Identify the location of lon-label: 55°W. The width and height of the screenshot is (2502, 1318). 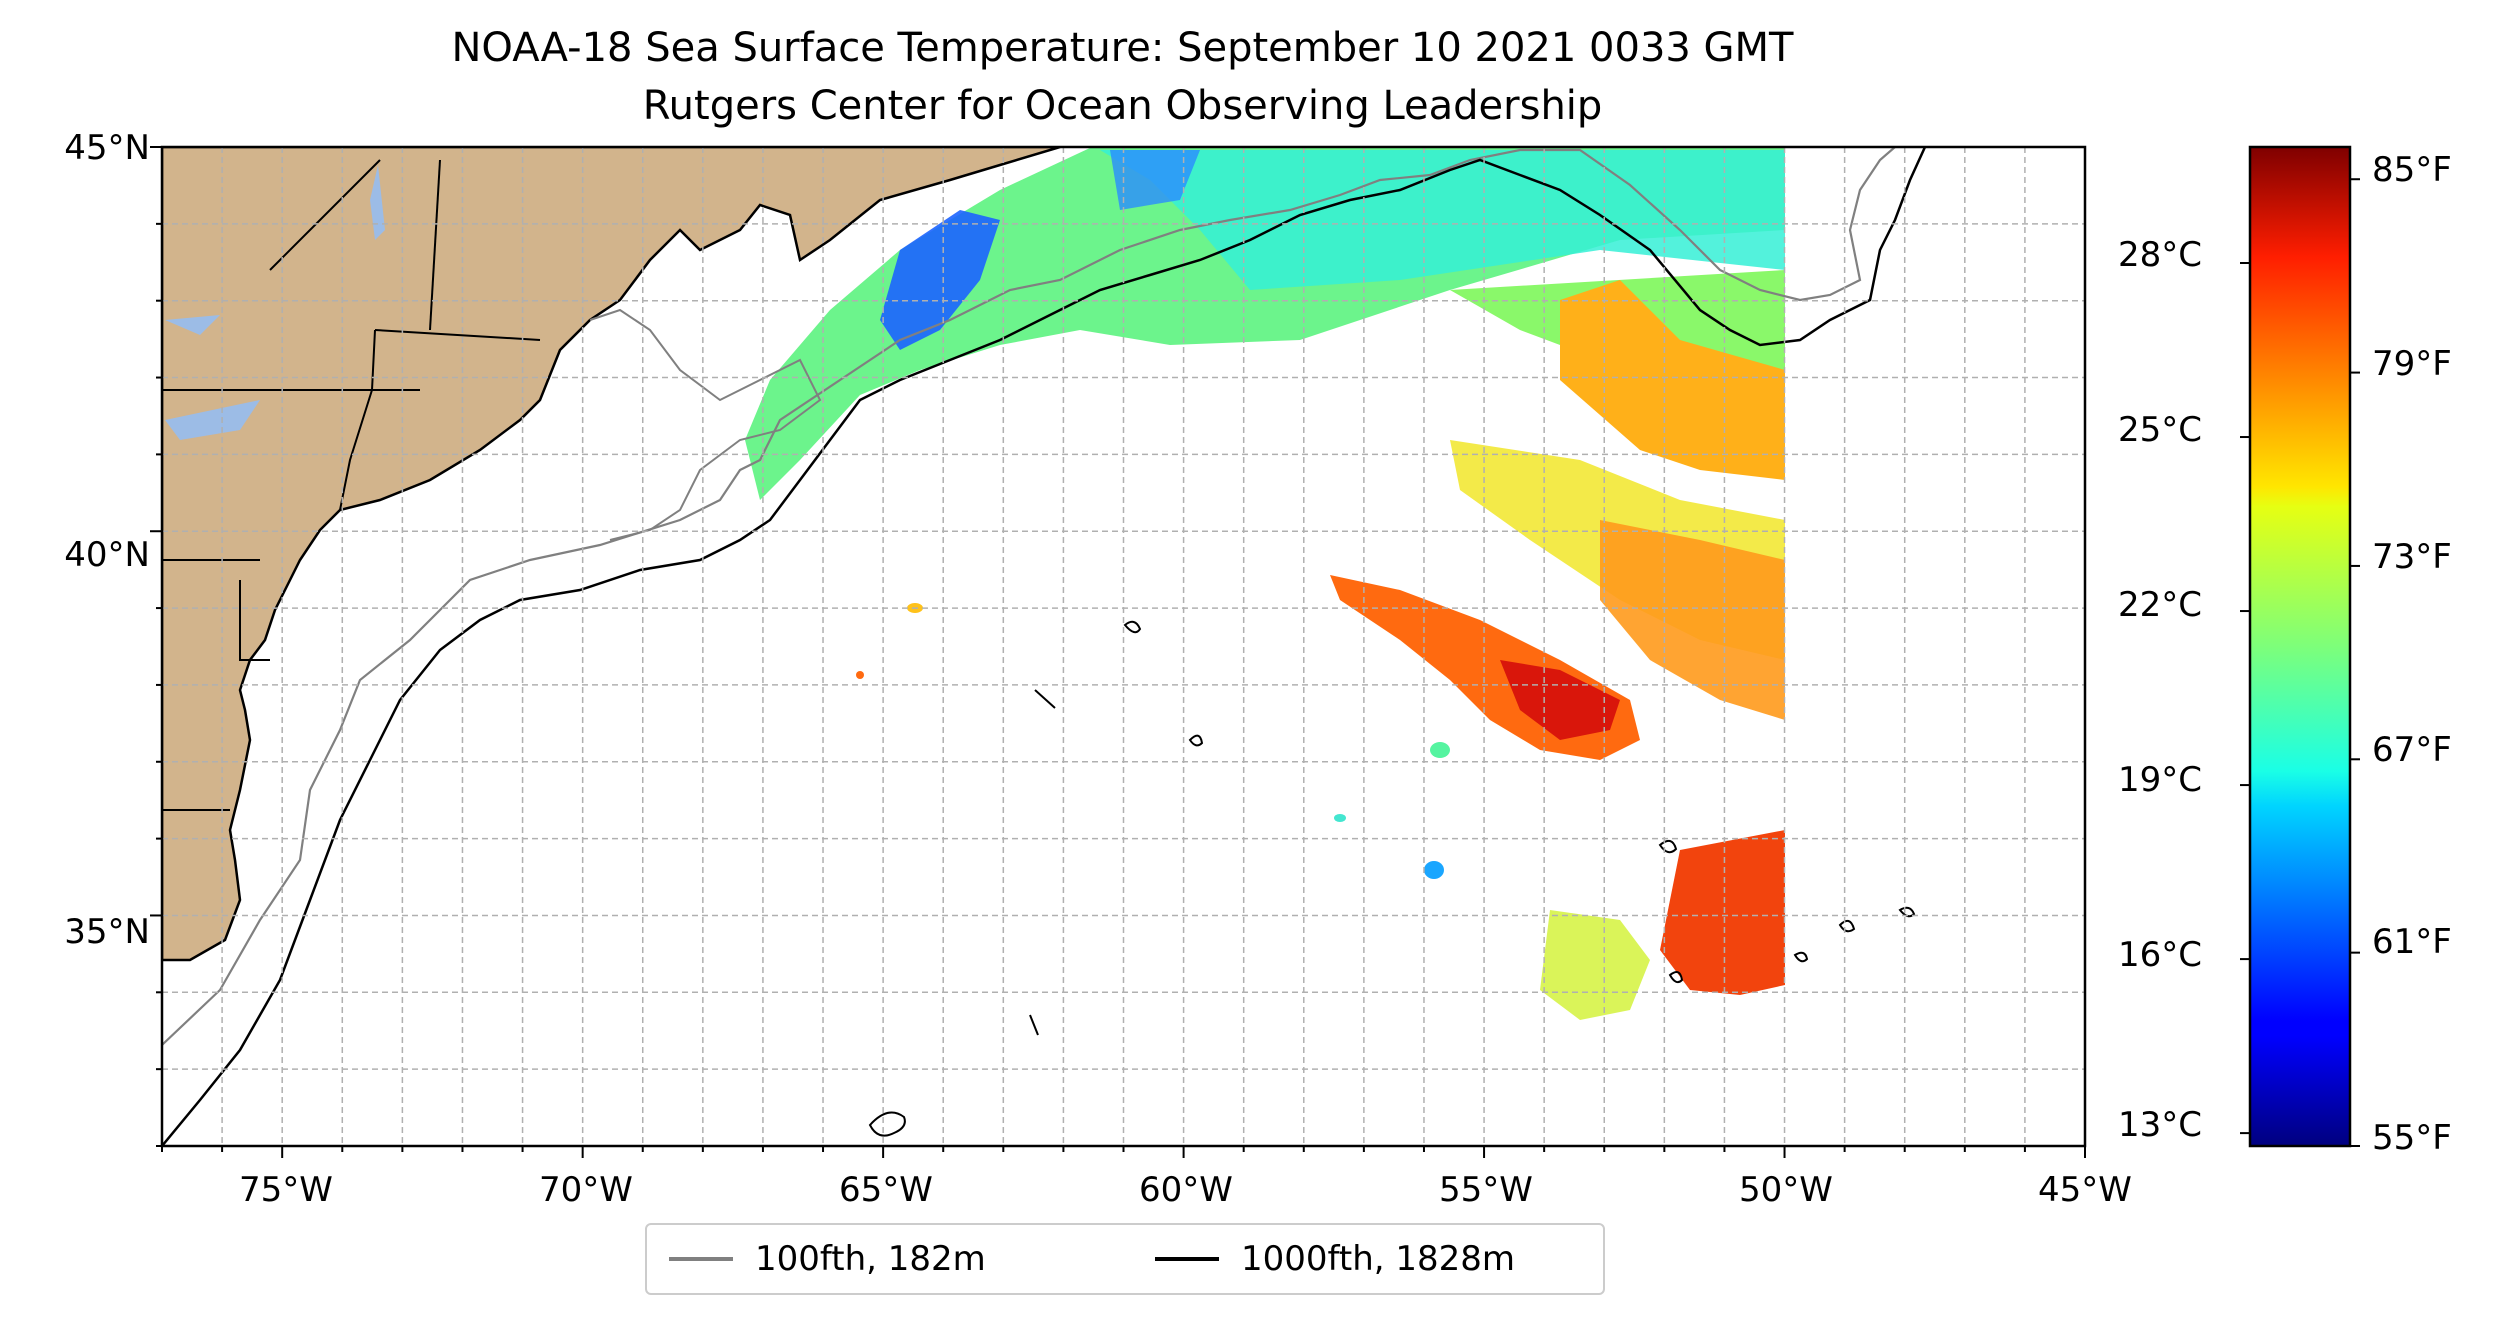
(1486, 1190).